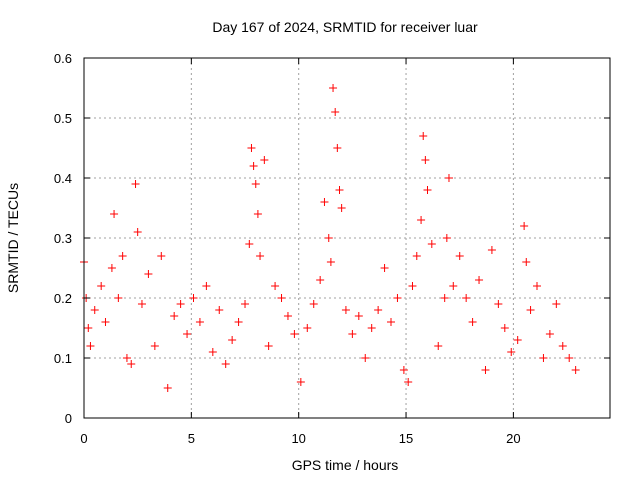  Describe the element at coordinates (345, 465) in the screenshot. I see `x-axis-label: GPS time / hours` at that location.